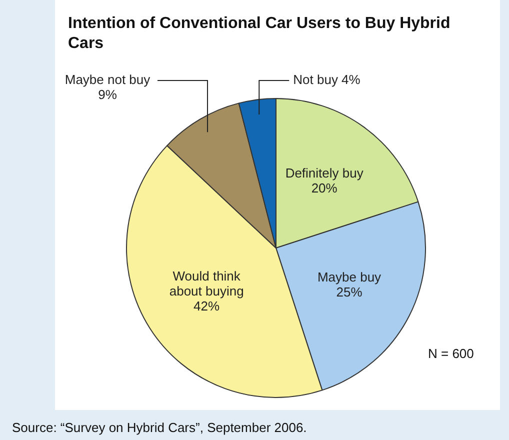 This screenshot has width=509, height=440. Describe the element at coordinates (324, 188) in the screenshot. I see `data-label: 20%` at that location.